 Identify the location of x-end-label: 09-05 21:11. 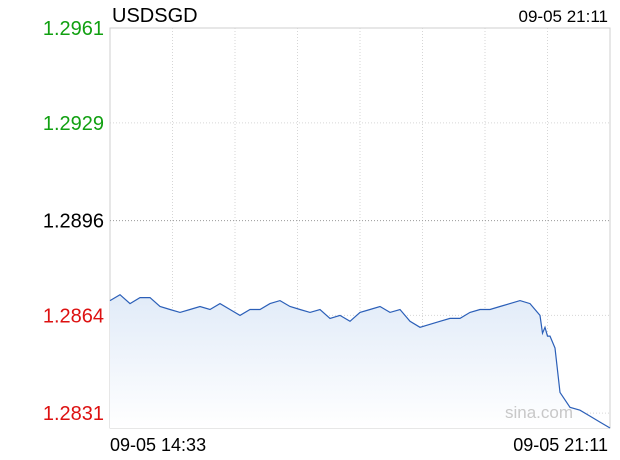
(560, 445).